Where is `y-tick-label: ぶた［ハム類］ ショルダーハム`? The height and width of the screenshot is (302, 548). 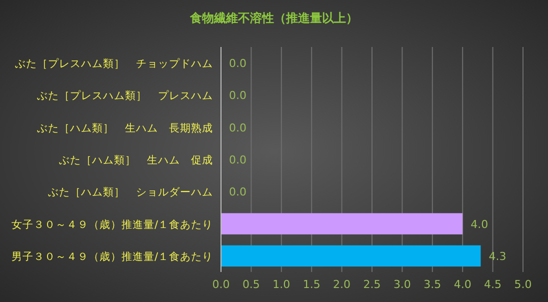
y-tick-label: ぶた［ハム類］ ショルダーハム is located at coordinates (130, 192).